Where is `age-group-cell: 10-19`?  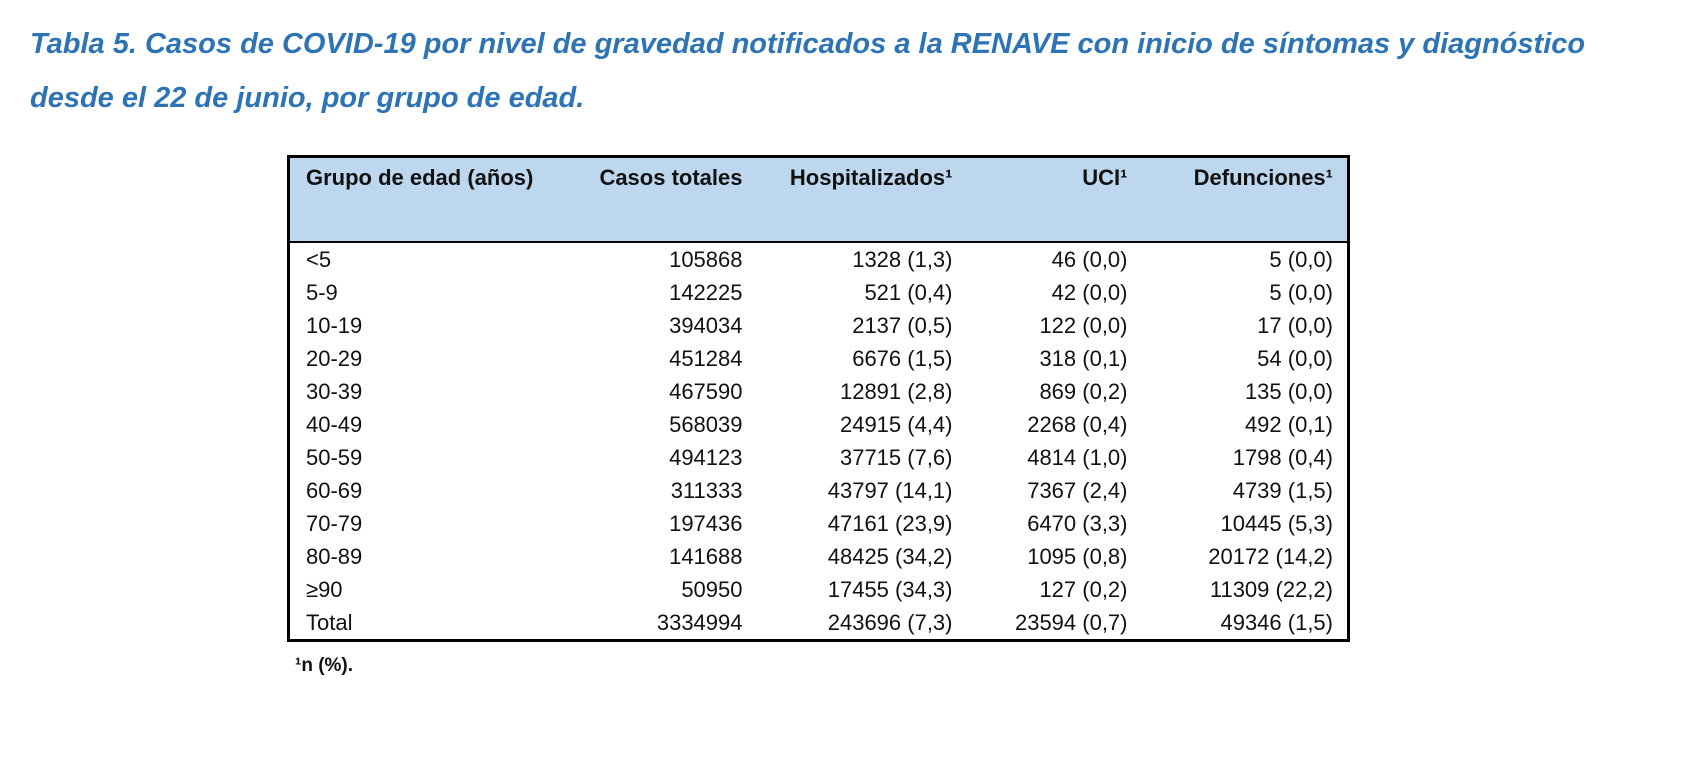 age-group-cell: 10-19 is located at coordinates (334, 325).